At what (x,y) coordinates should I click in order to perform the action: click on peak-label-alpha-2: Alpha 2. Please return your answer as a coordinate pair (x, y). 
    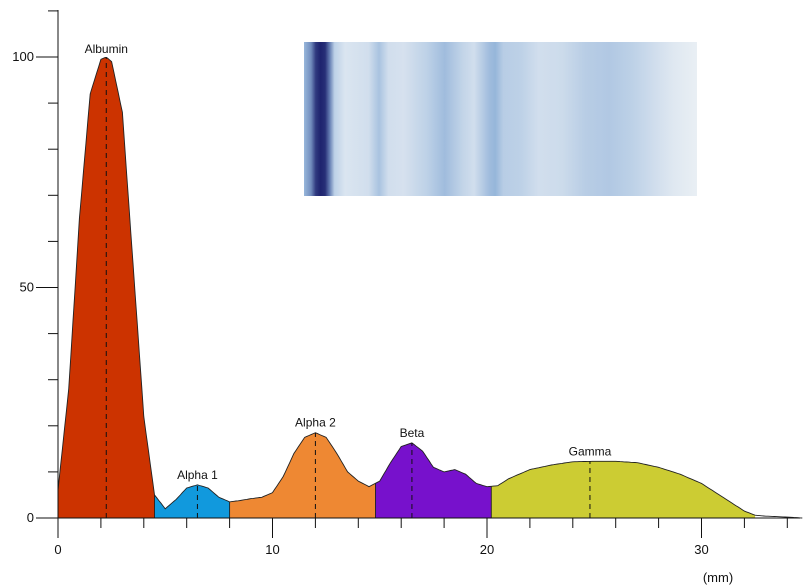
    Looking at the image, I should click on (315, 423).